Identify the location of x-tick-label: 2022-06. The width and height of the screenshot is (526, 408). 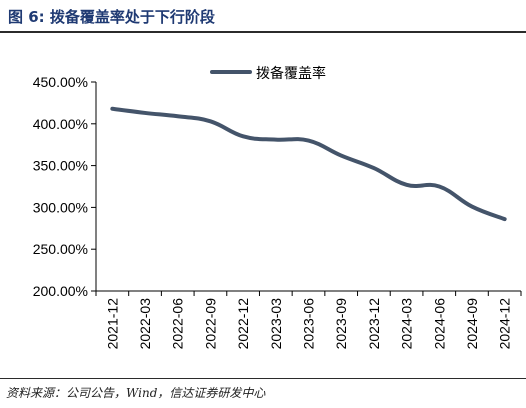
(178, 324).